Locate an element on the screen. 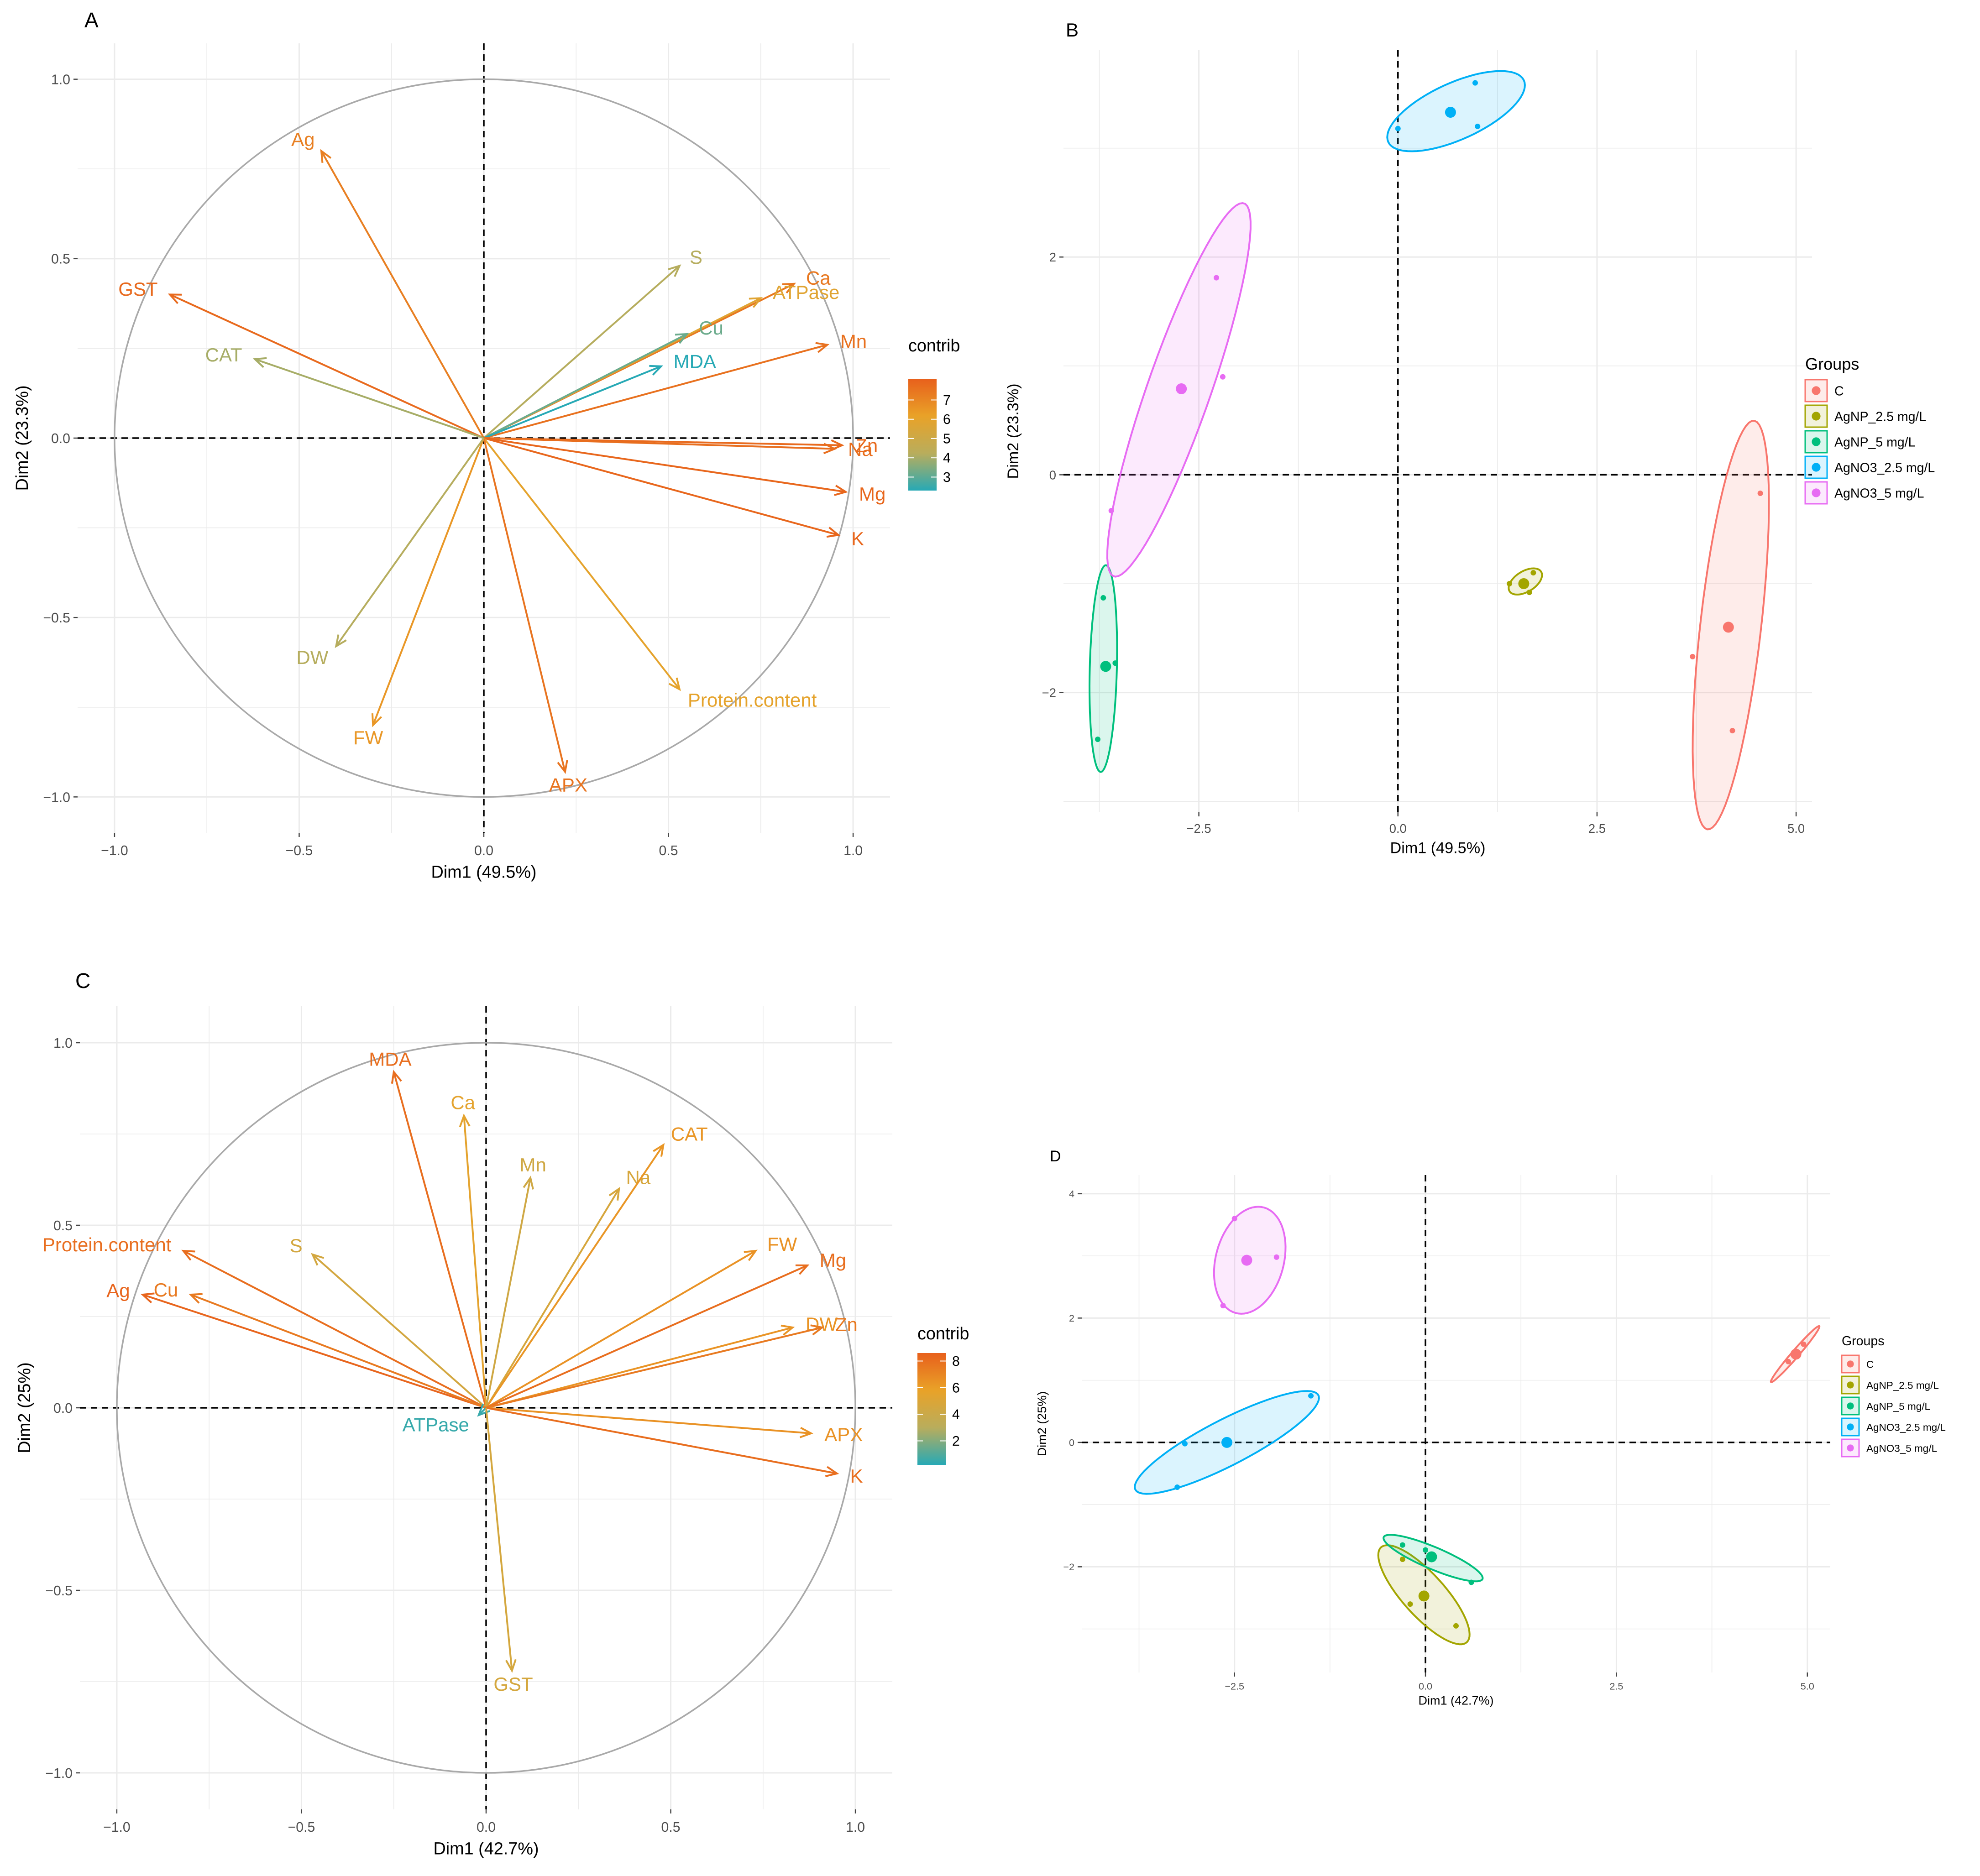 The width and height of the screenshot is (1980, 1876). y-tick-label: −0.5 is located at coordinates (56, 618).